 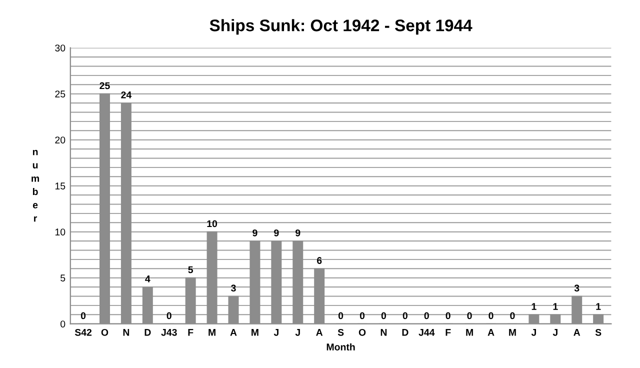 What do you see at coordinates (169, 332) in the screenshot?
I see `x-tick-label: J43` at bounding box center [169, 332].